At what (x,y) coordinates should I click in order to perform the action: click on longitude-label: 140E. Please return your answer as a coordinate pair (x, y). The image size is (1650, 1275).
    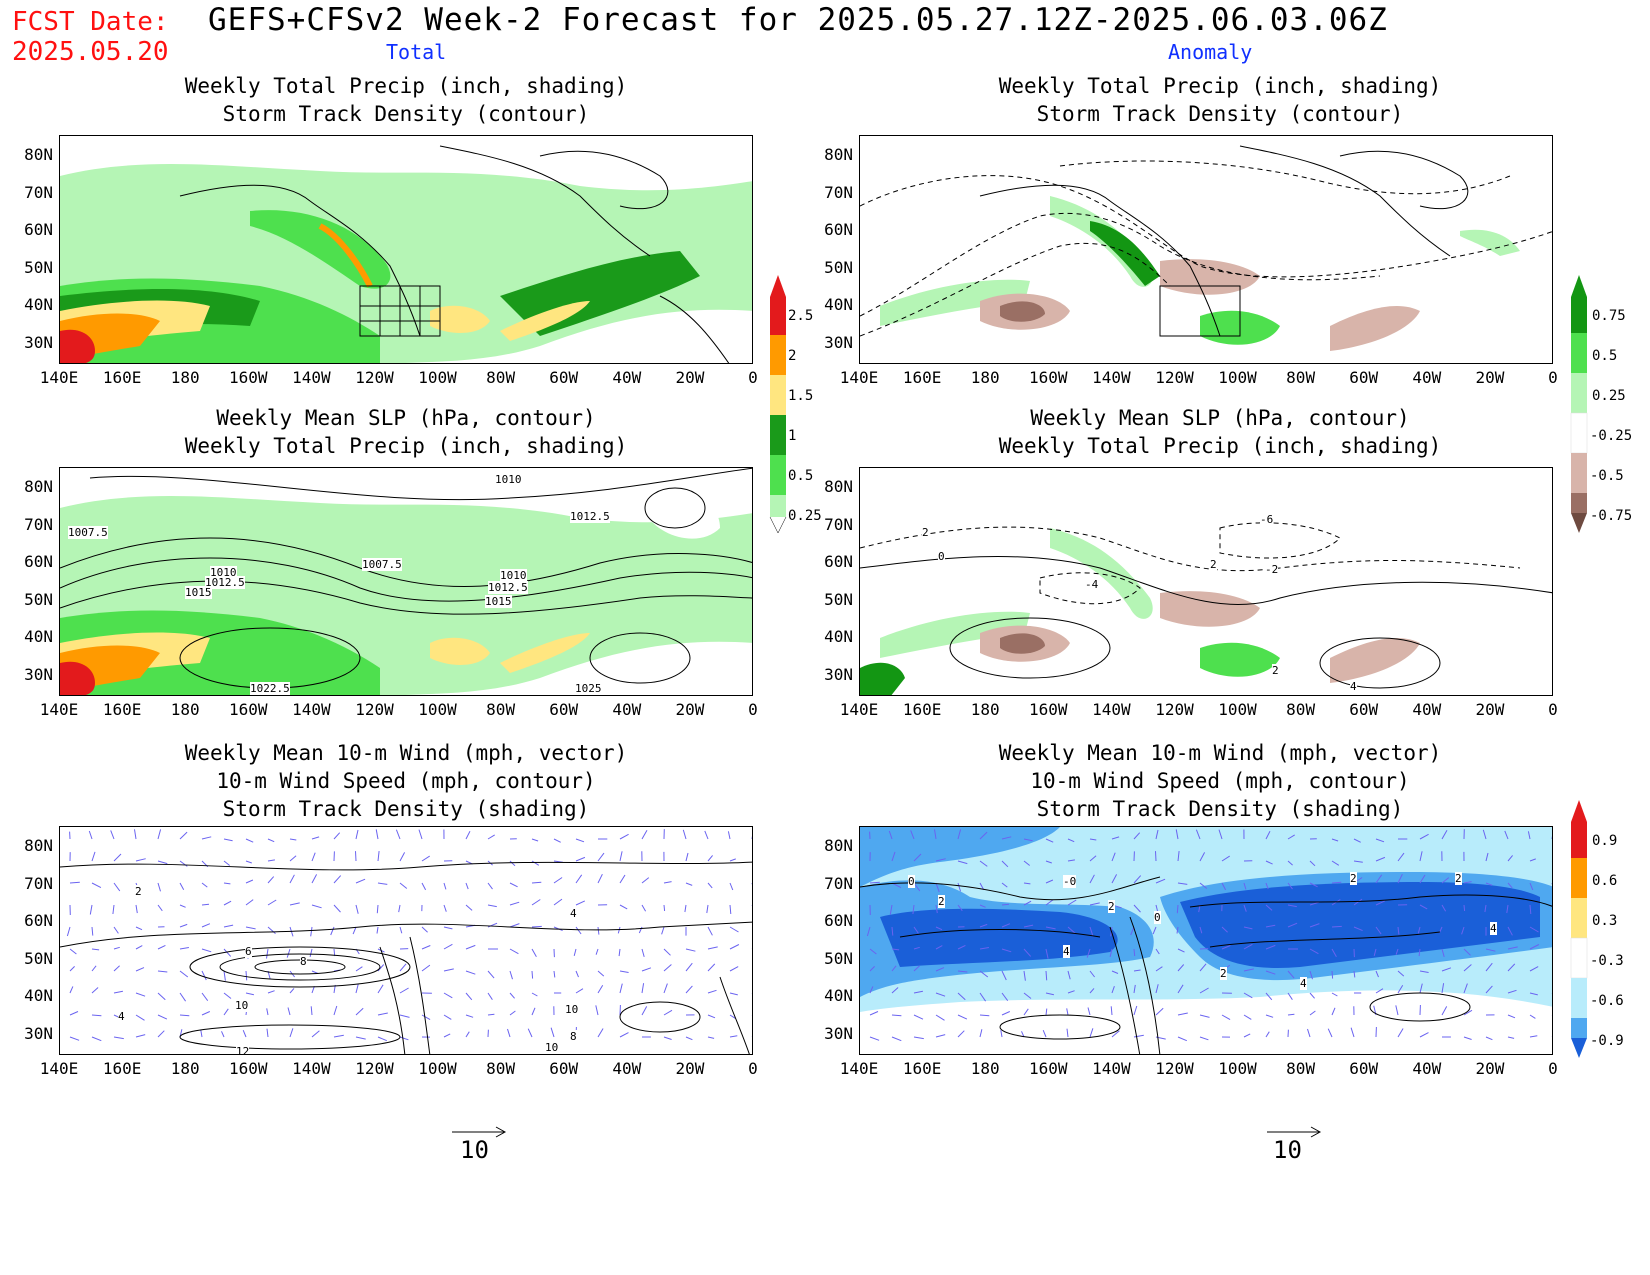
    Looking at the image, I should click on (859, 709).